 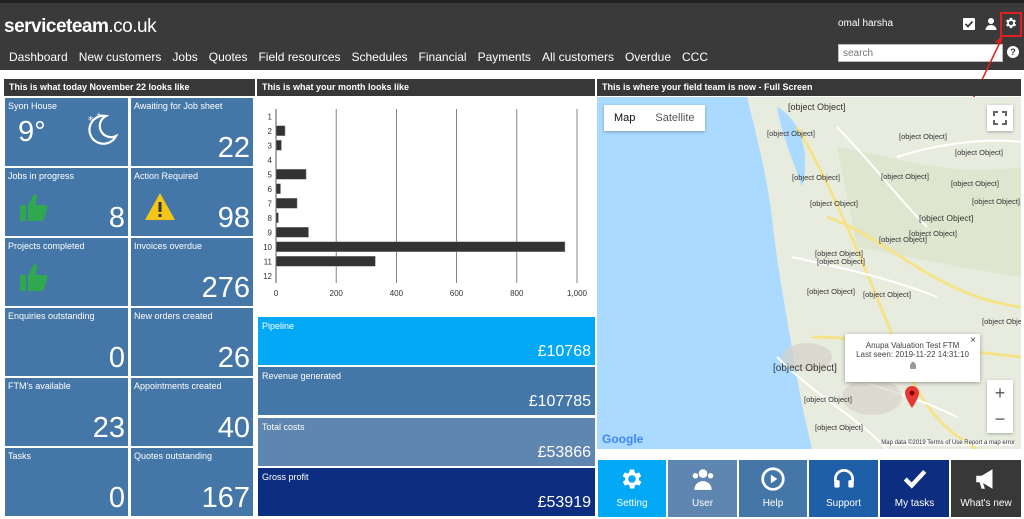 What do you see at coordinates (192, 132) in the screenshot?
I see `tile-awaiting-job-sheet: Awaiting for Job sheet 22` at bounding box center [192, 132].